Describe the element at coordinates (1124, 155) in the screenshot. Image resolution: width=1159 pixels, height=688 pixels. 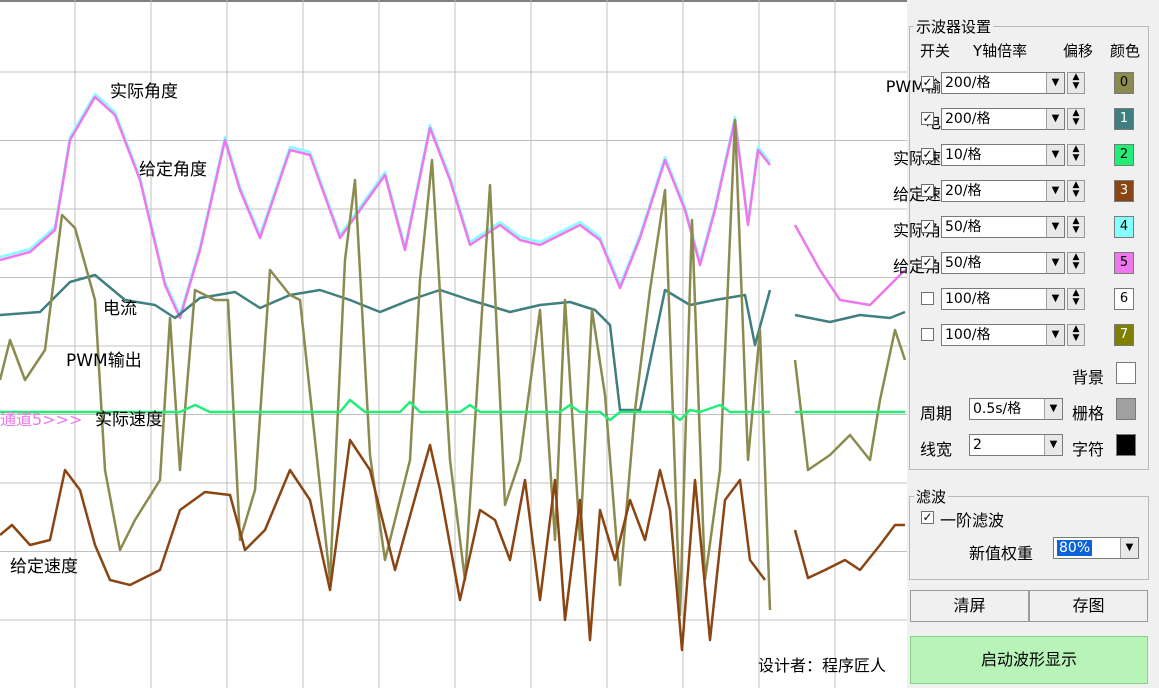
I see `channel-color-swatch: 2` at that location.